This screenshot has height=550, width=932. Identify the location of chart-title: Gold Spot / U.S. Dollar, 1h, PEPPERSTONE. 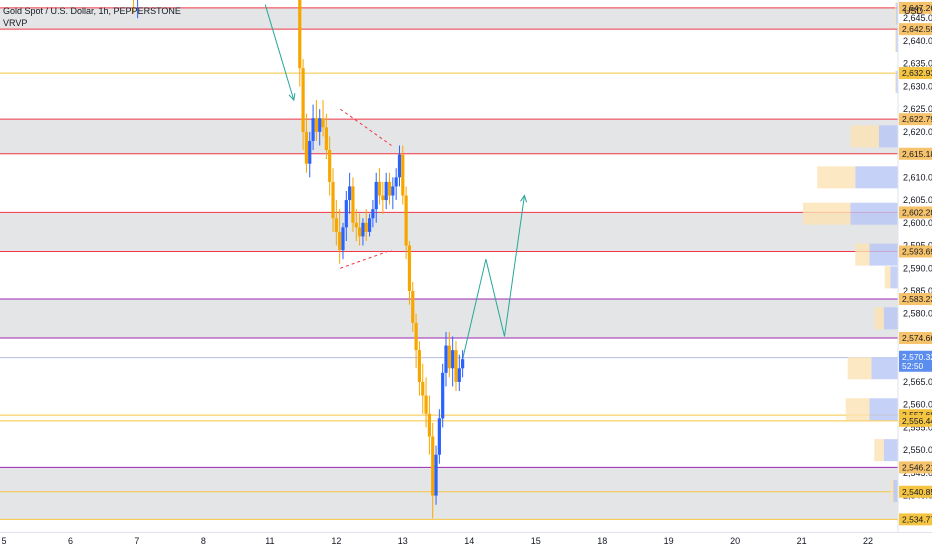
(92, 11).